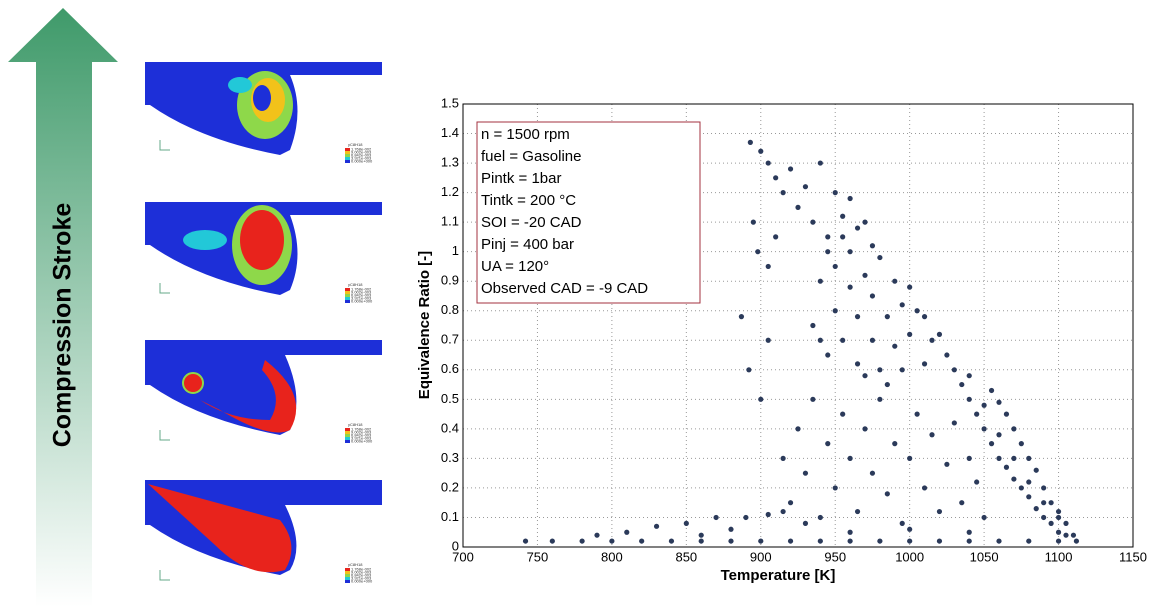 This screenshot has width=1155, height=607. What do you see at coordinates (450, 221) in the screenshot?
I see `y-tick-label: 1.1` at bounding box center [450, 221].